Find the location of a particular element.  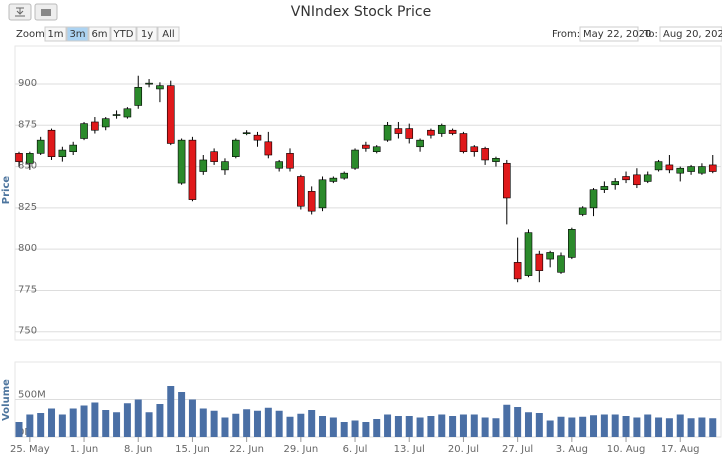

export-buttons is located at coordinates (33, 12).